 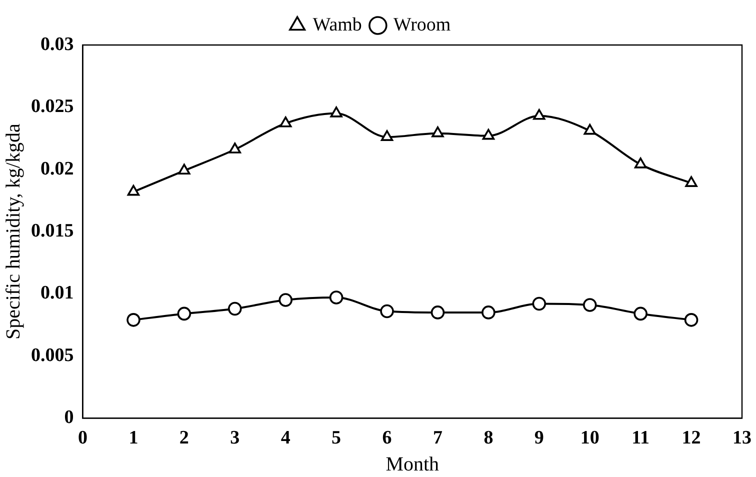 I want to click on x-tick-label: 2, so click(x=184, y=438).